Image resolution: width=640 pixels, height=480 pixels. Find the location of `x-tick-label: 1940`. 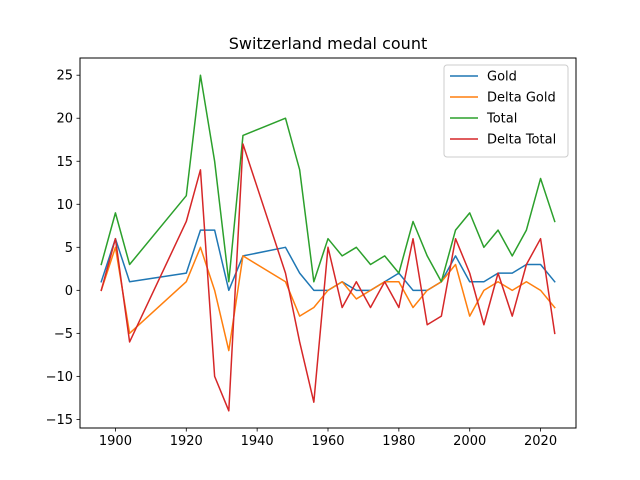

x-tick-label: 1940 is located at coordinates (257, 441).